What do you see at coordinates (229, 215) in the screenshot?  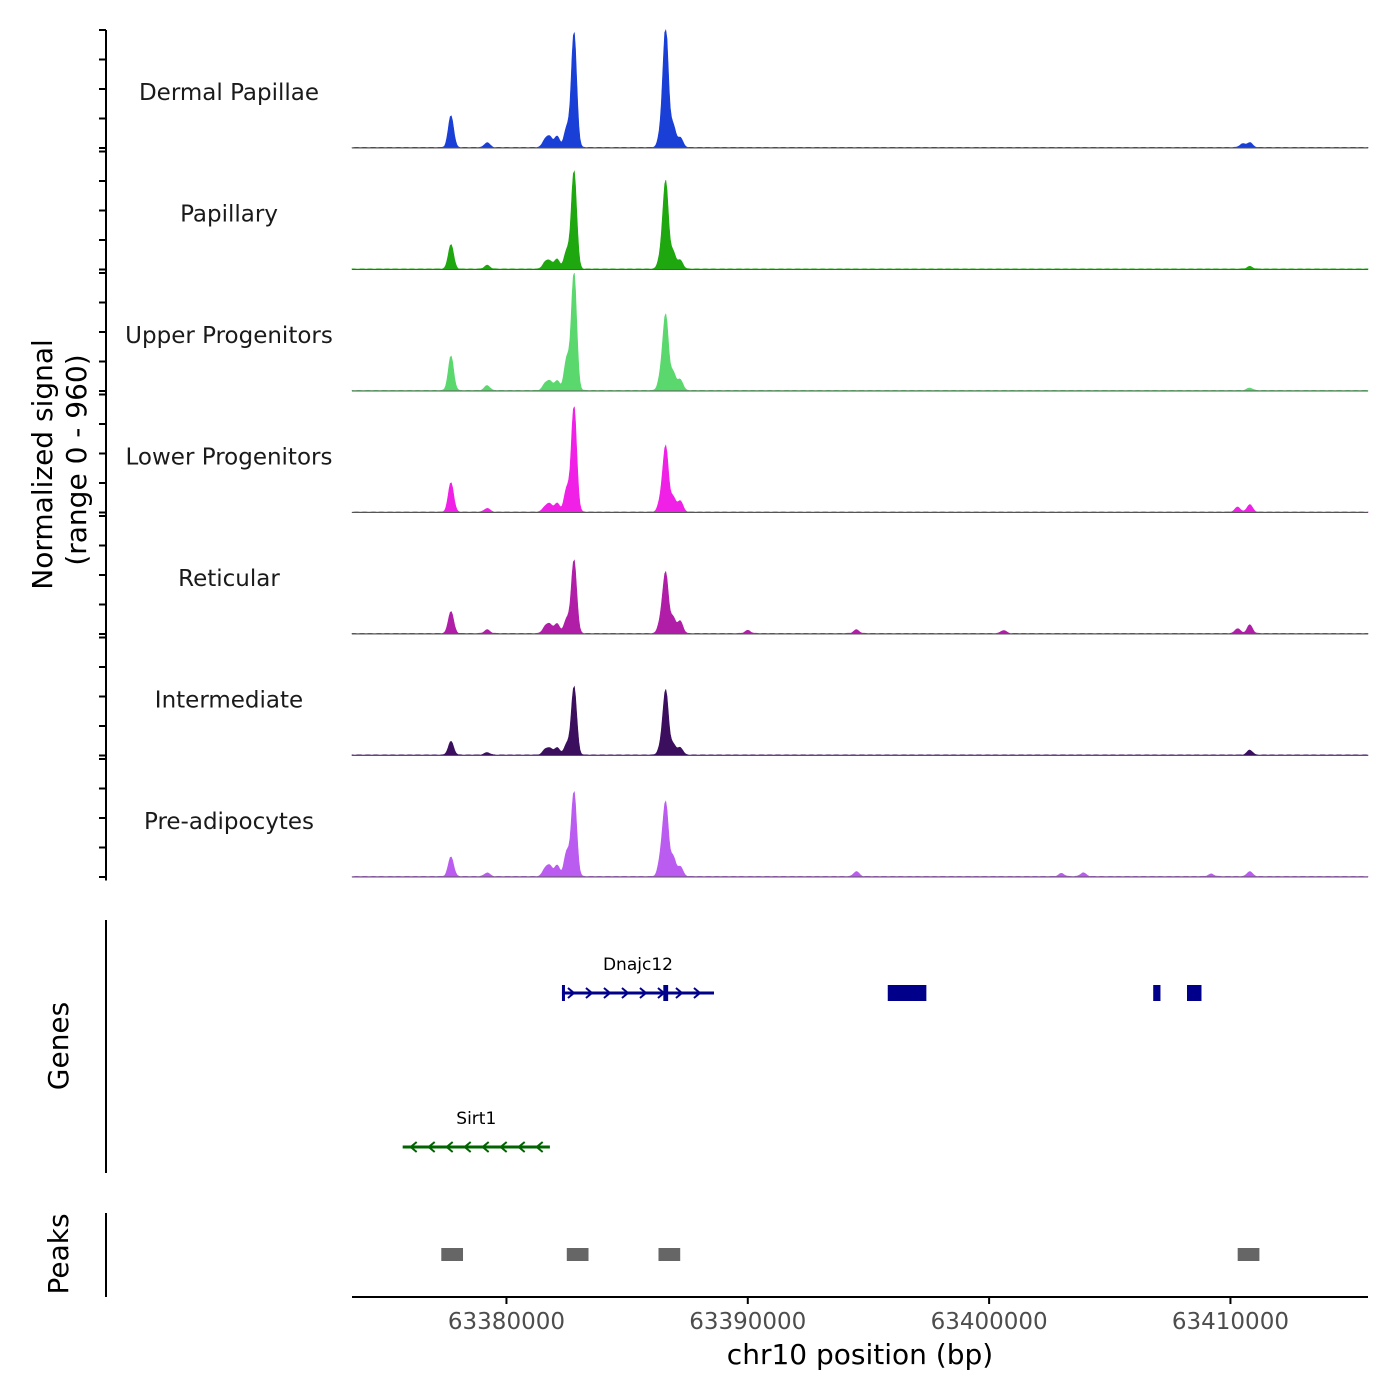 I see `track-label: Papillary` at bounding box center [229, 215].